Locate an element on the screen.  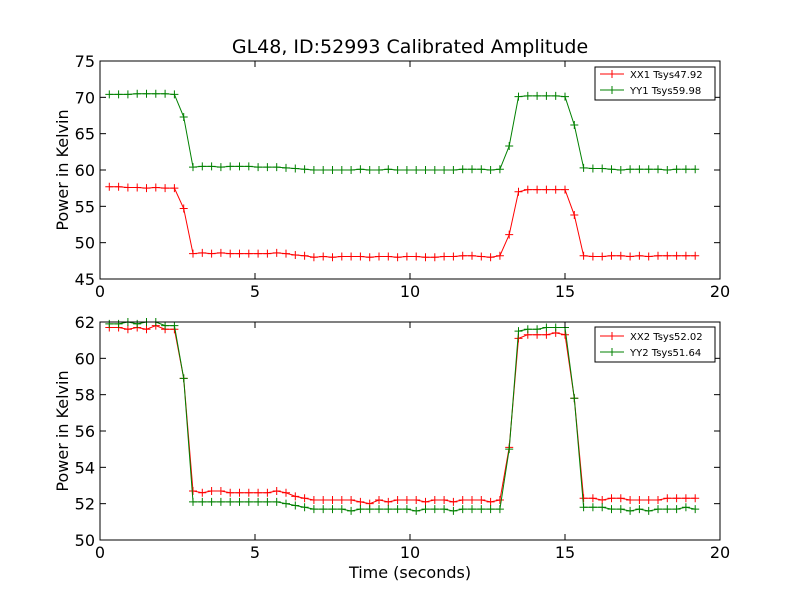
top-legend-label-xx1: XX1 Tsys47.92 is located at coordinates (666, 75).